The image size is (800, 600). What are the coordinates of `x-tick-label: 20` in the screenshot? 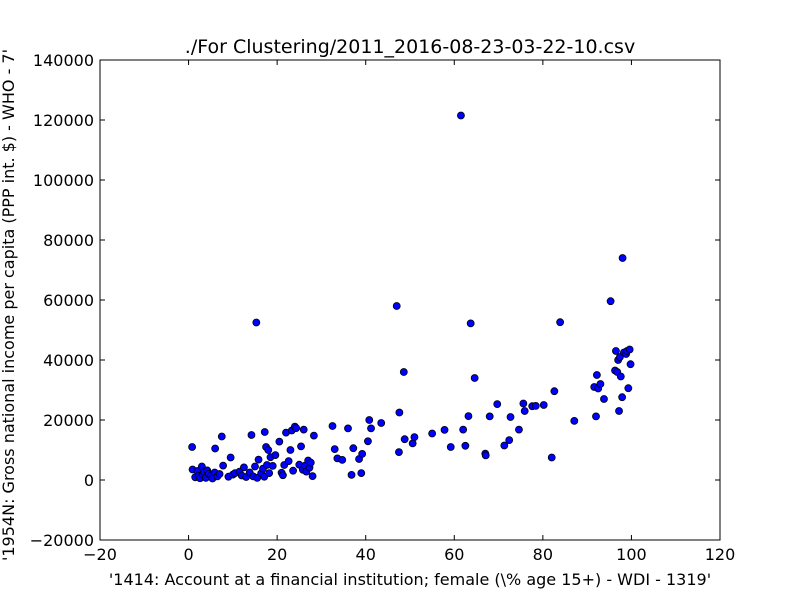 It's located at (277, 554).